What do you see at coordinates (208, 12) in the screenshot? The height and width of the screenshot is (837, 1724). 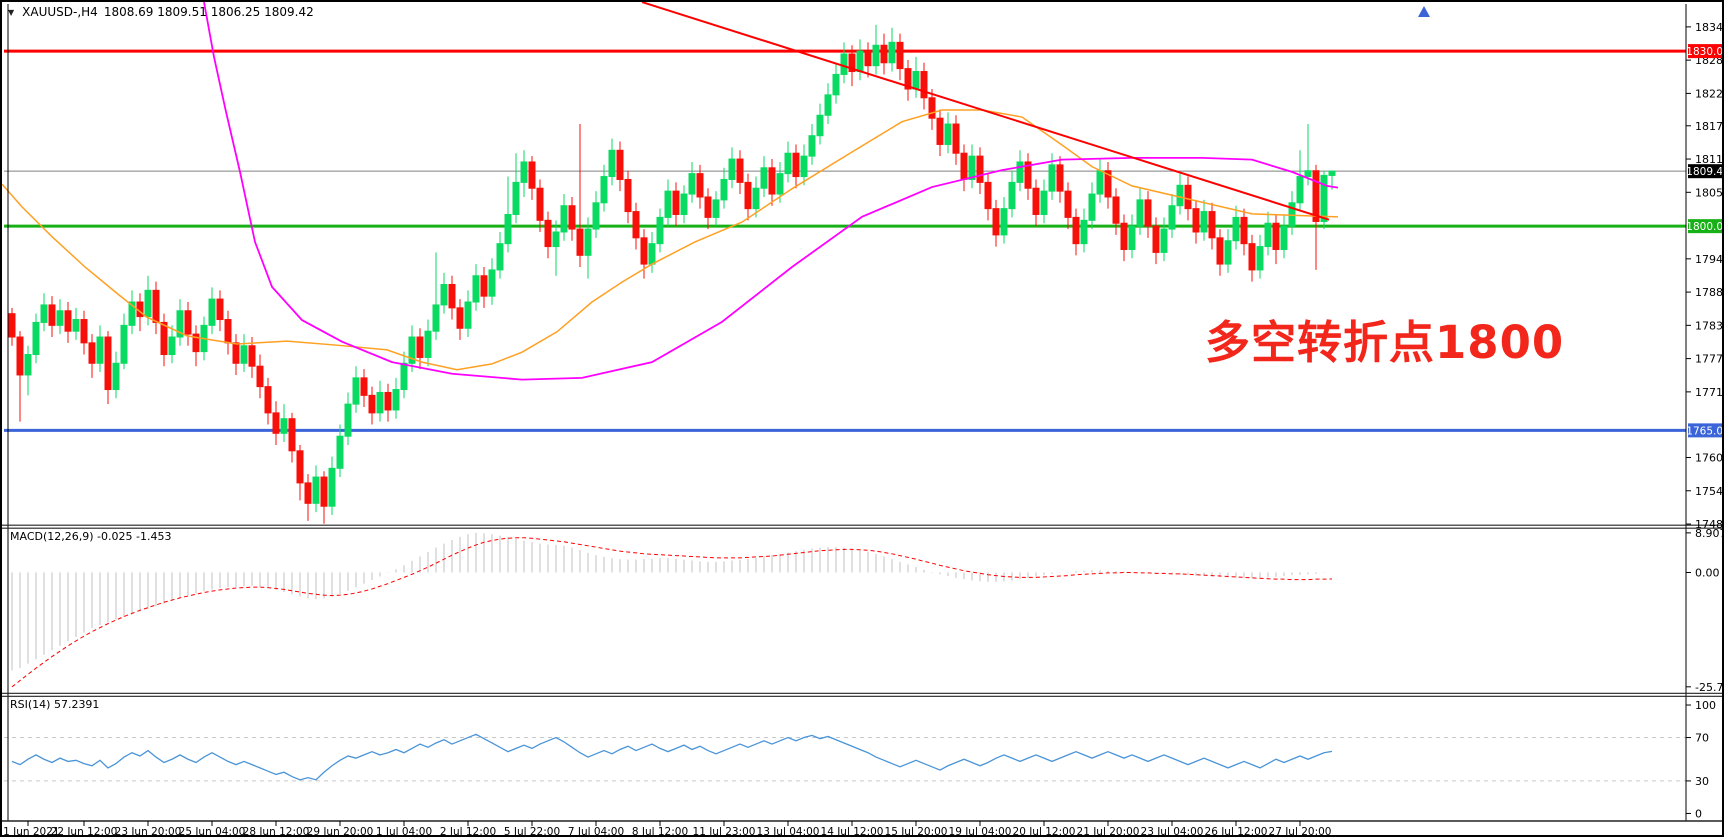 I see `ohlc-readout: 1808.69 1809.51 1806.25 1809.42` at bounding box center [208, 12].